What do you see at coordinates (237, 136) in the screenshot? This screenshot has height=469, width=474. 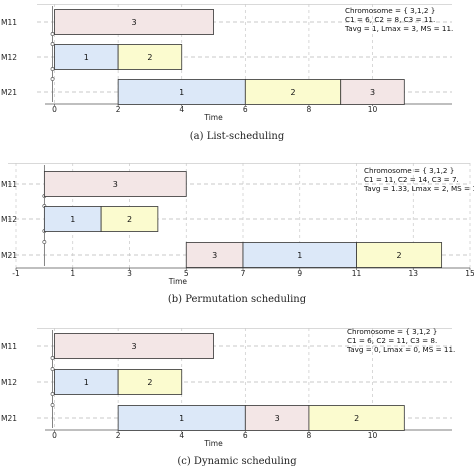 I see `panel-caption: (a) List-scheduling` at bounding box center [237, 136].